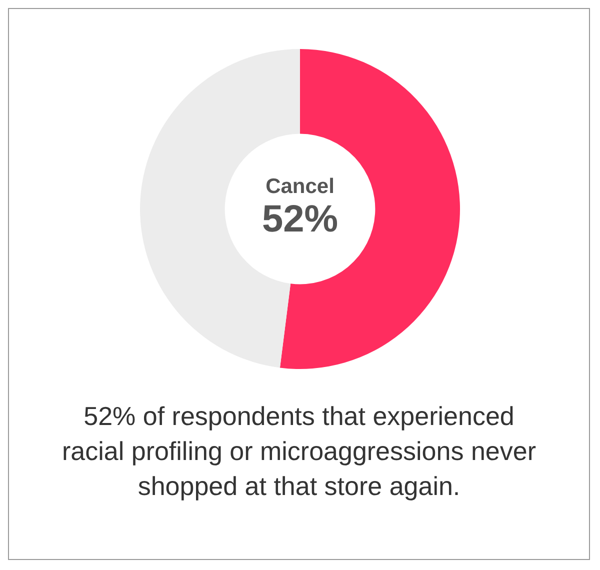 The height and width of the screenshot is (570, 600). Describe the element at coordinates (300, 219) in the screenshot. I see `data-label: 52%` at that location.